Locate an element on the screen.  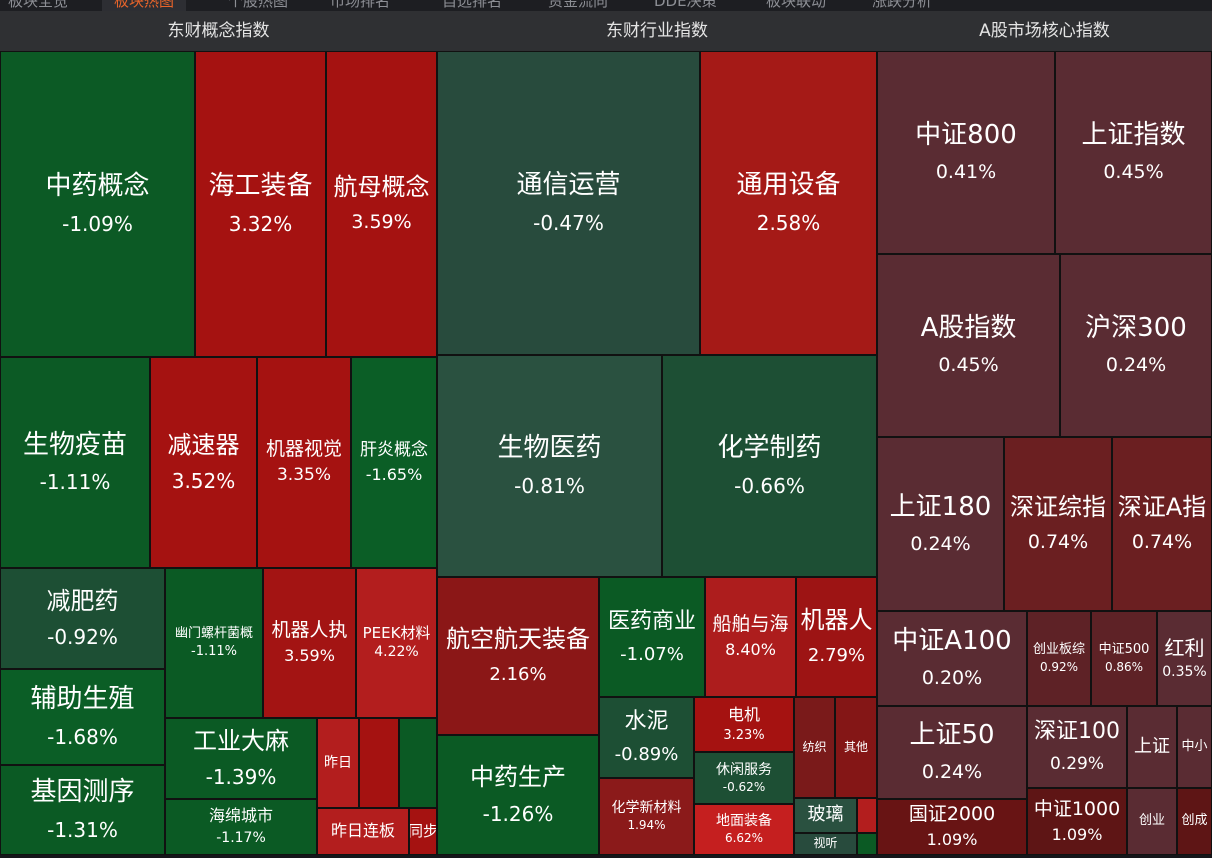
heatmap-tile: PEEK材料 4.22% is located at coordinates (396, 643).